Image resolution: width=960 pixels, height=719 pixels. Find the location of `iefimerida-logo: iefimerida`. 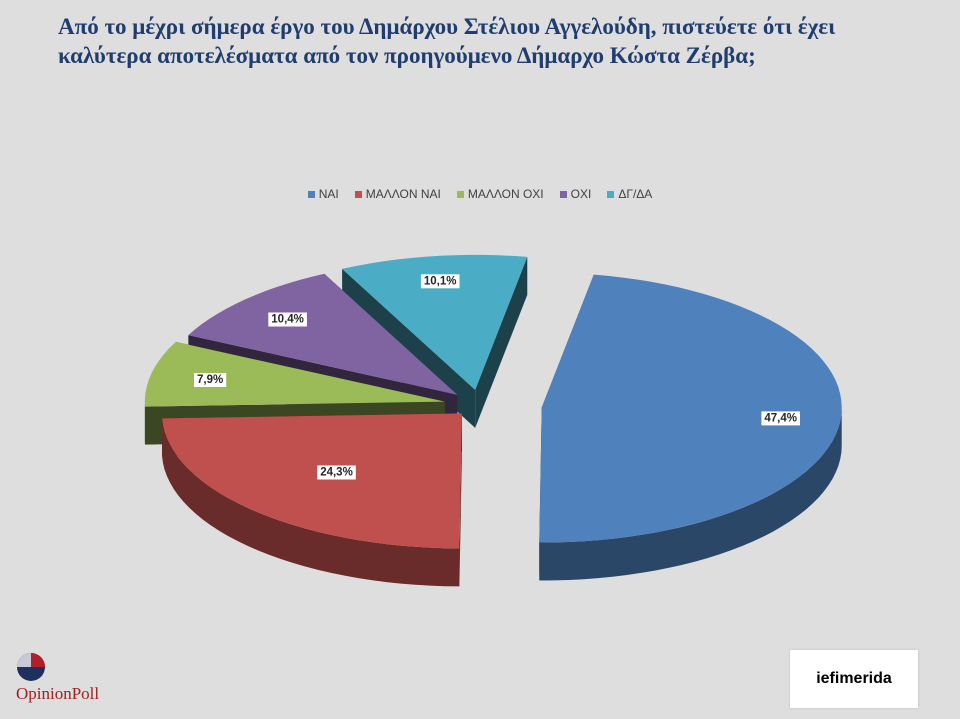

iefimerida-logo: iefimerida is located at coordinates (854, 679).